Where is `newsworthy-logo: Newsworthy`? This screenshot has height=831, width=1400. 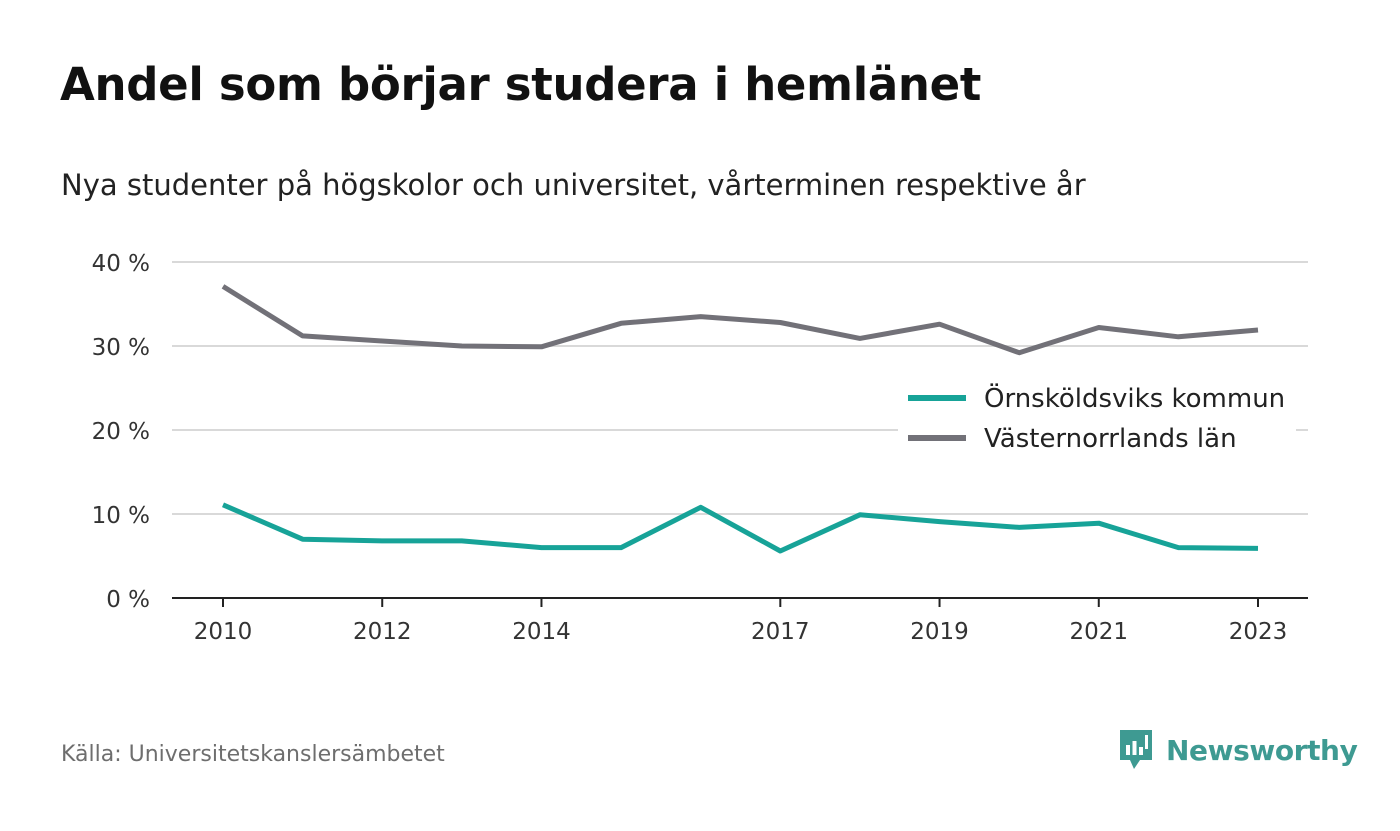 newsworthy-logo: Newsworthy is located at coordinates (1238, 750).